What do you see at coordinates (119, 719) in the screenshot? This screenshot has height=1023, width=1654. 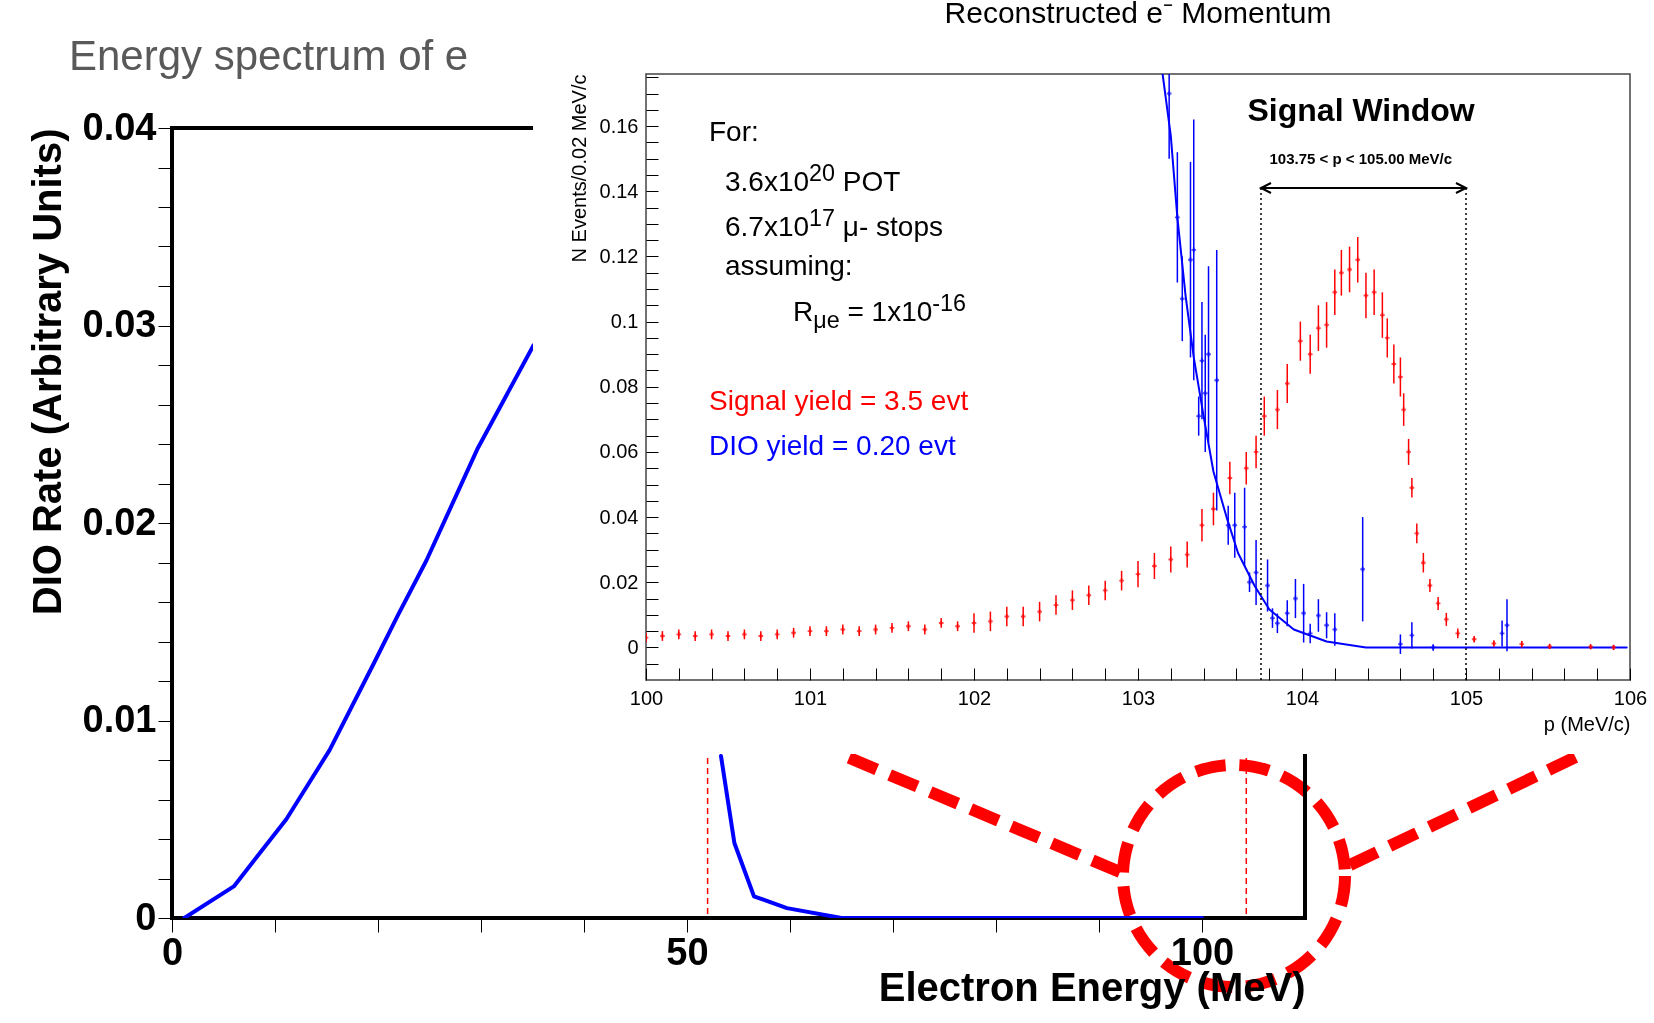 I see `y-tick-label: 0.01` at bounding box center [119, 719].